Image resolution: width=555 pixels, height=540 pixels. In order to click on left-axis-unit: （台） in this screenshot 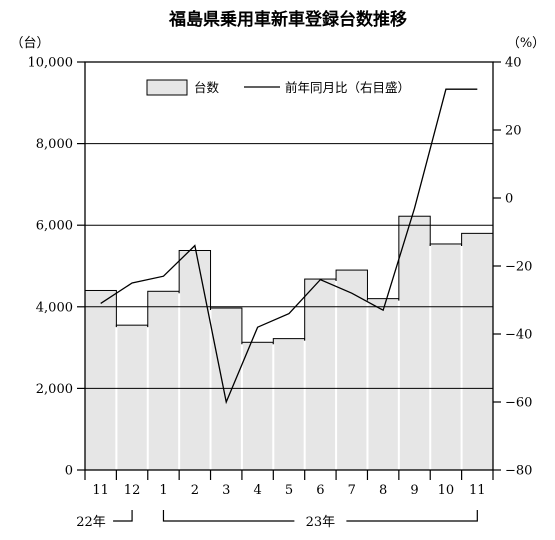, I will do `click(29, 43)`.